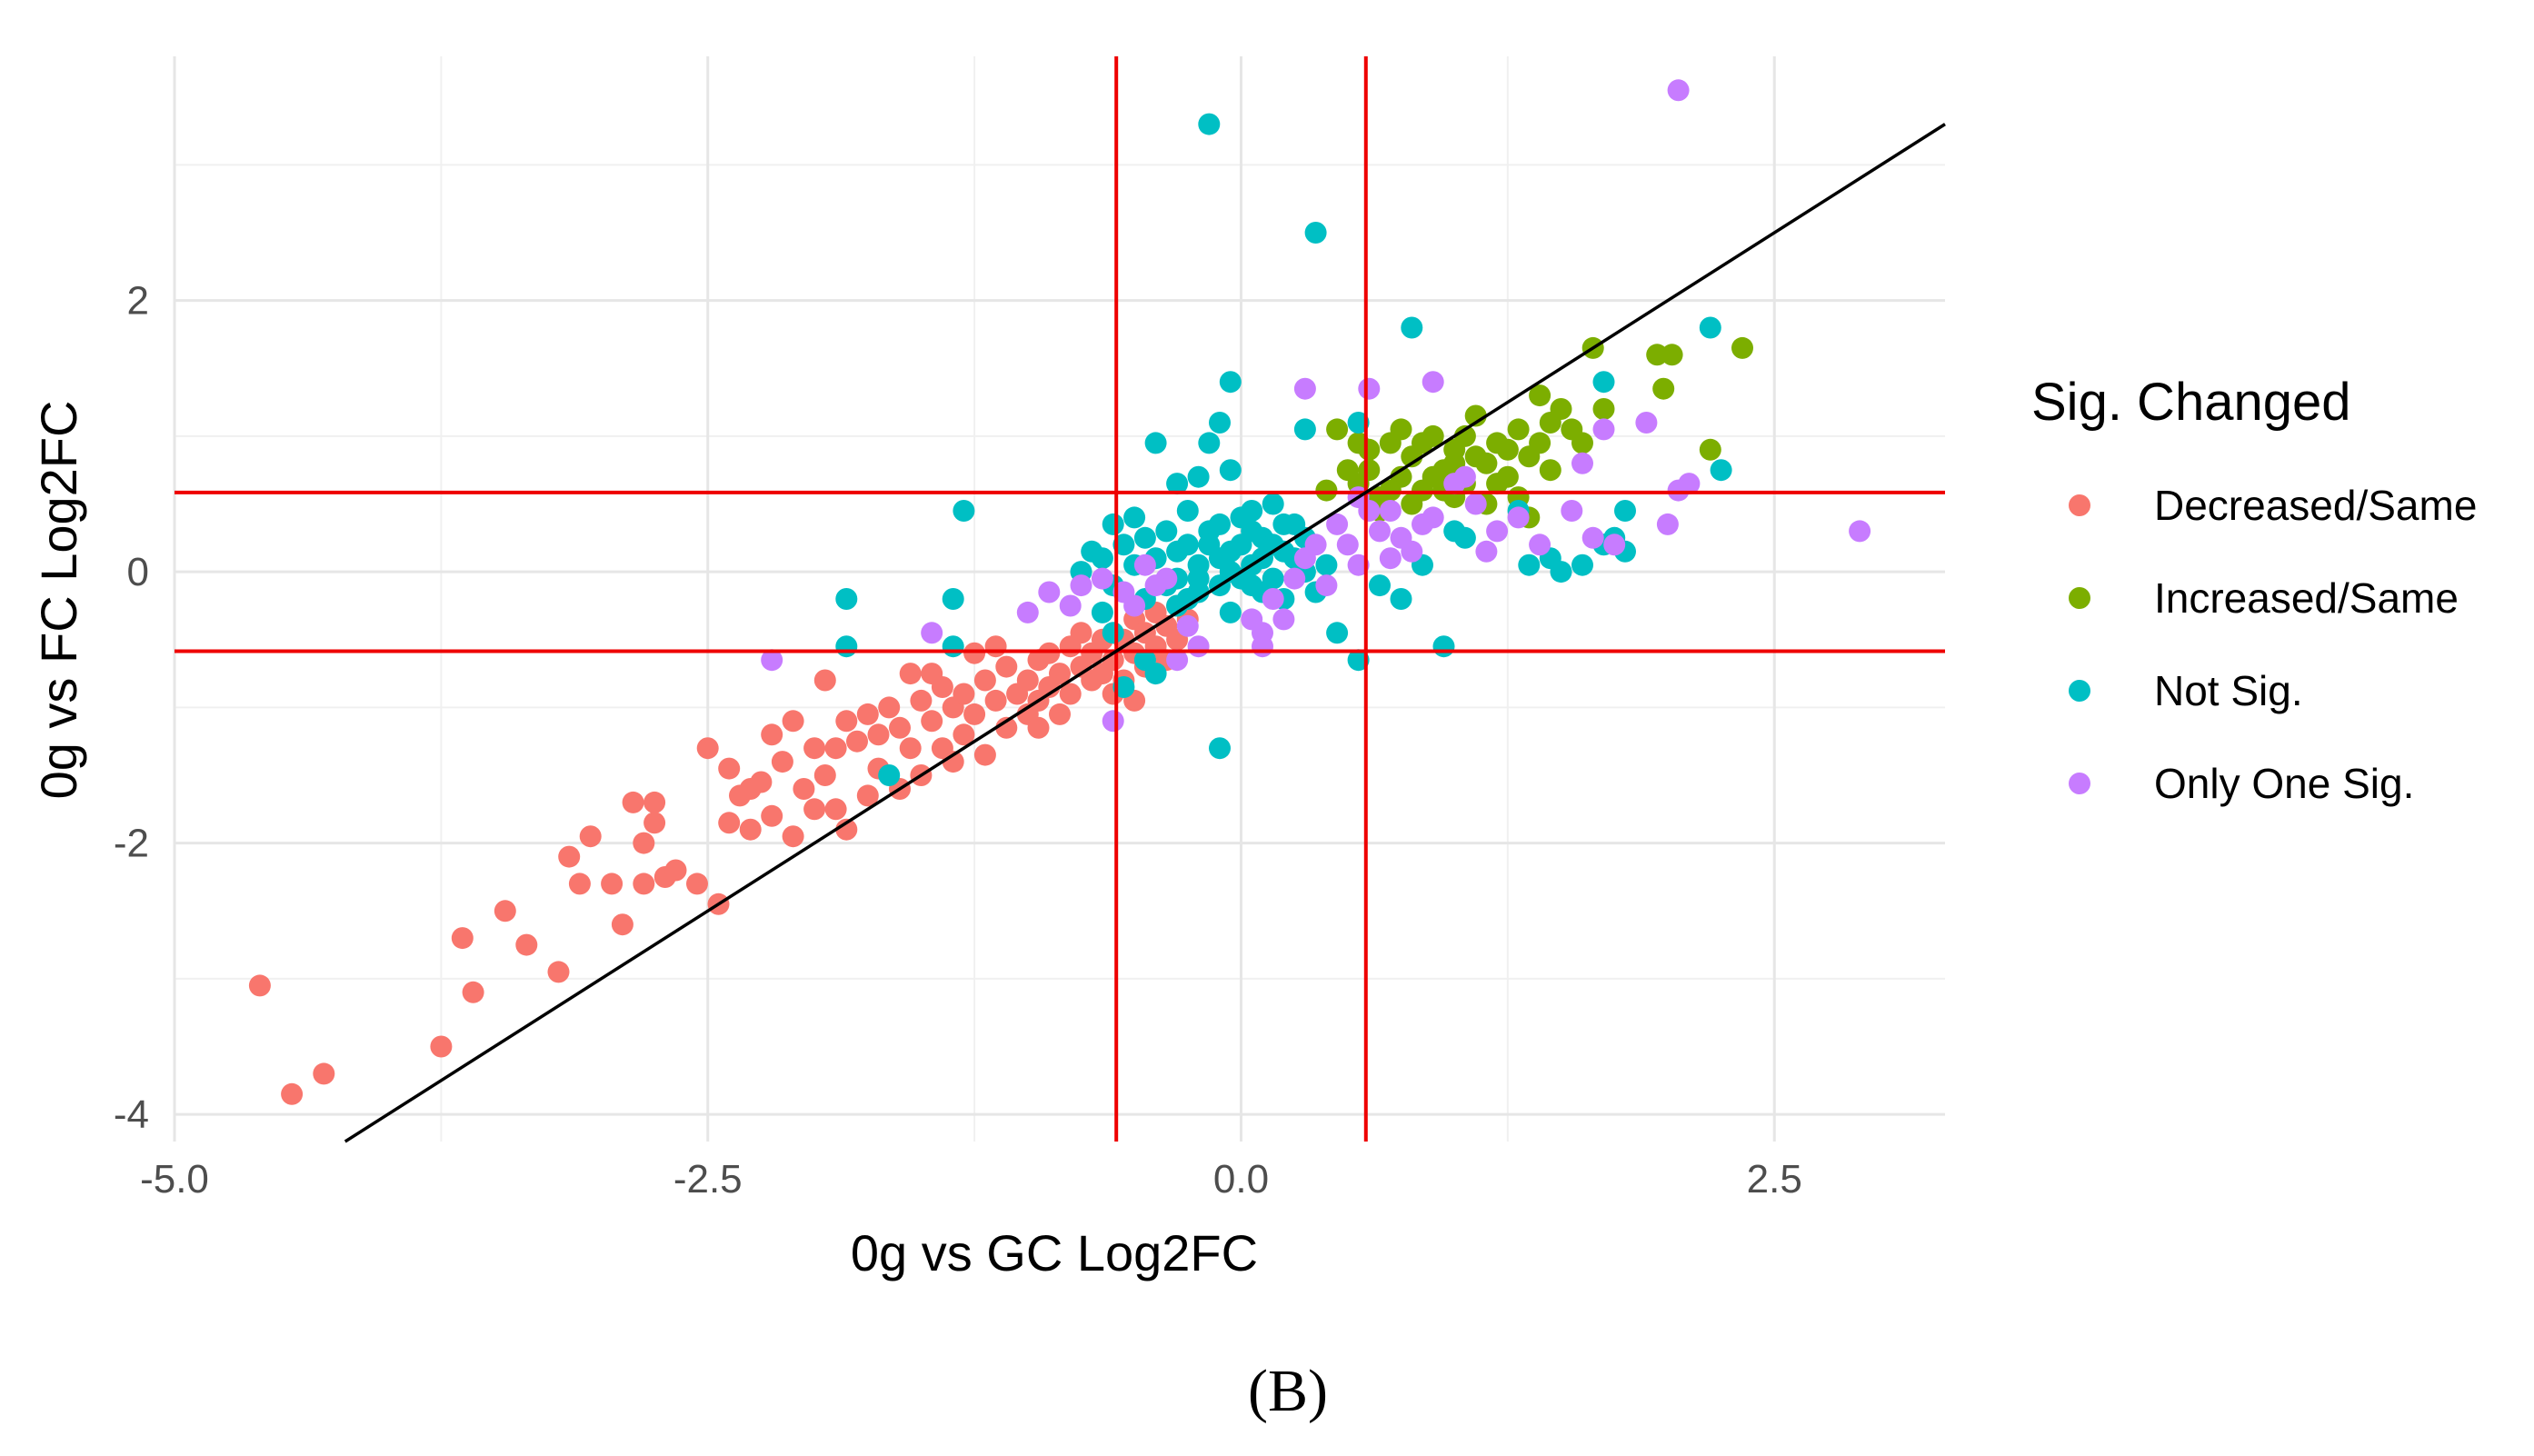 This screenshot has width=2534, height=1456. Describe the element at coordinates (138, 572) in the screenshot. I see `y-tick-label: 0` at that location.